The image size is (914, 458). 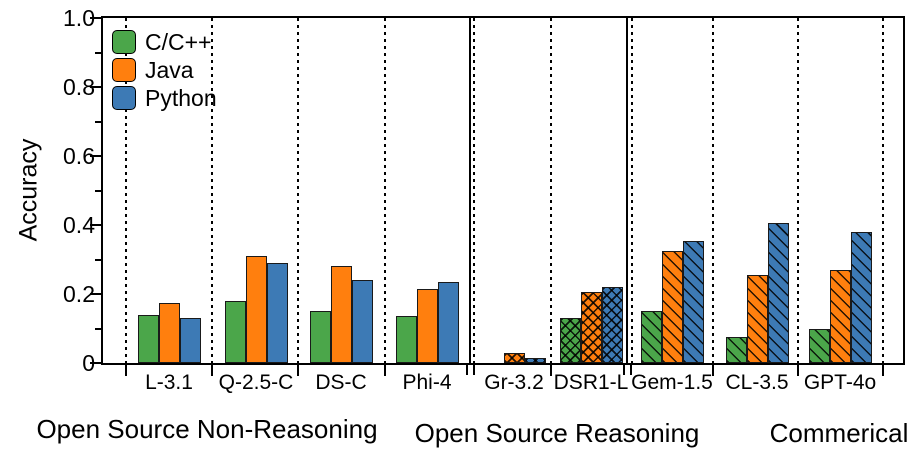 What do you see at coordinates (124, 98) in the screenshot?
I see `legend-swatch-python` at bounding box center [124, 98].